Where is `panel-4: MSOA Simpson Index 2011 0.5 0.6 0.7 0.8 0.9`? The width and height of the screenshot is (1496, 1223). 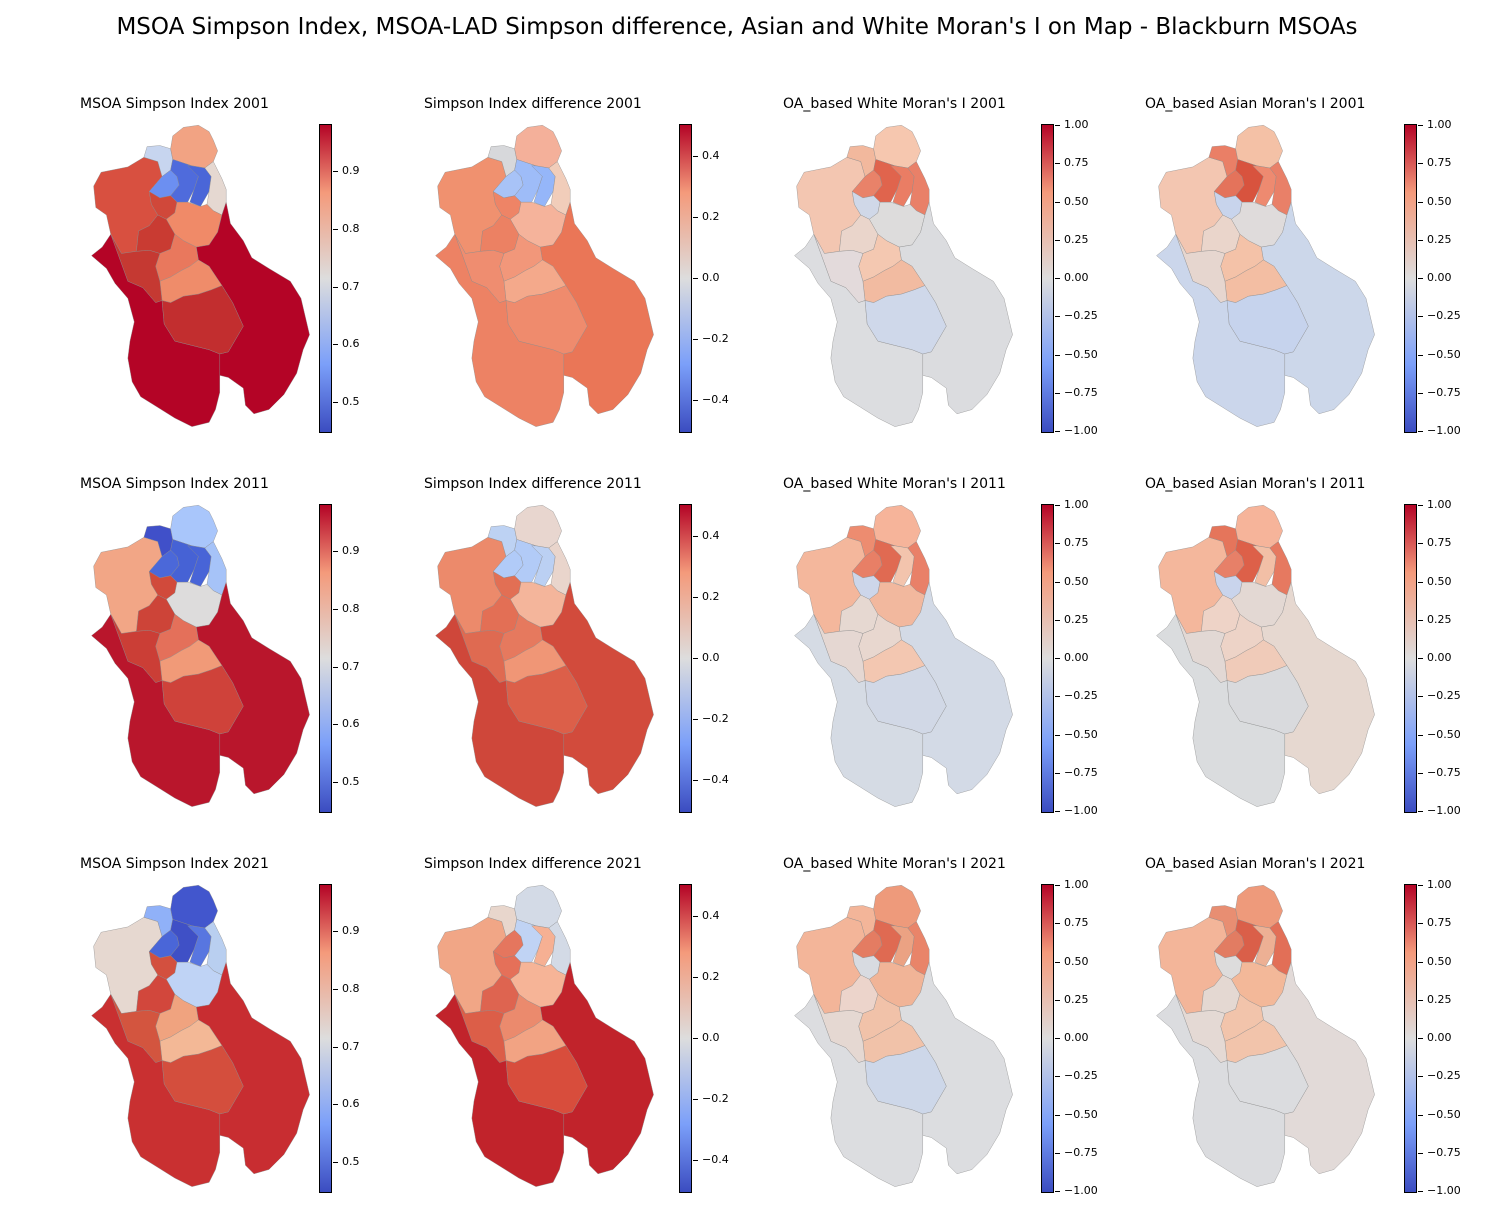 panel-4: MSOA Simpson Index 2011 0.5 0.6 0.7 0.8 0.9 is located at coordinates (250, 648).